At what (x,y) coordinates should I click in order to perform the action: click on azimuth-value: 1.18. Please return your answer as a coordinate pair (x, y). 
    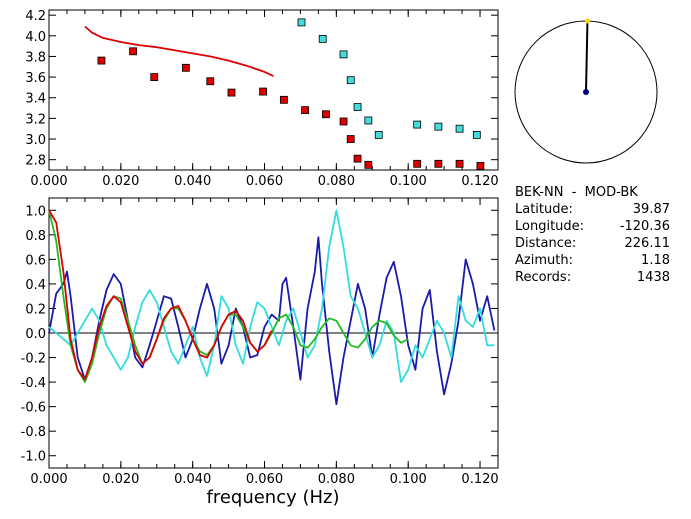
    Looking at the image, I should click on (655, 260).